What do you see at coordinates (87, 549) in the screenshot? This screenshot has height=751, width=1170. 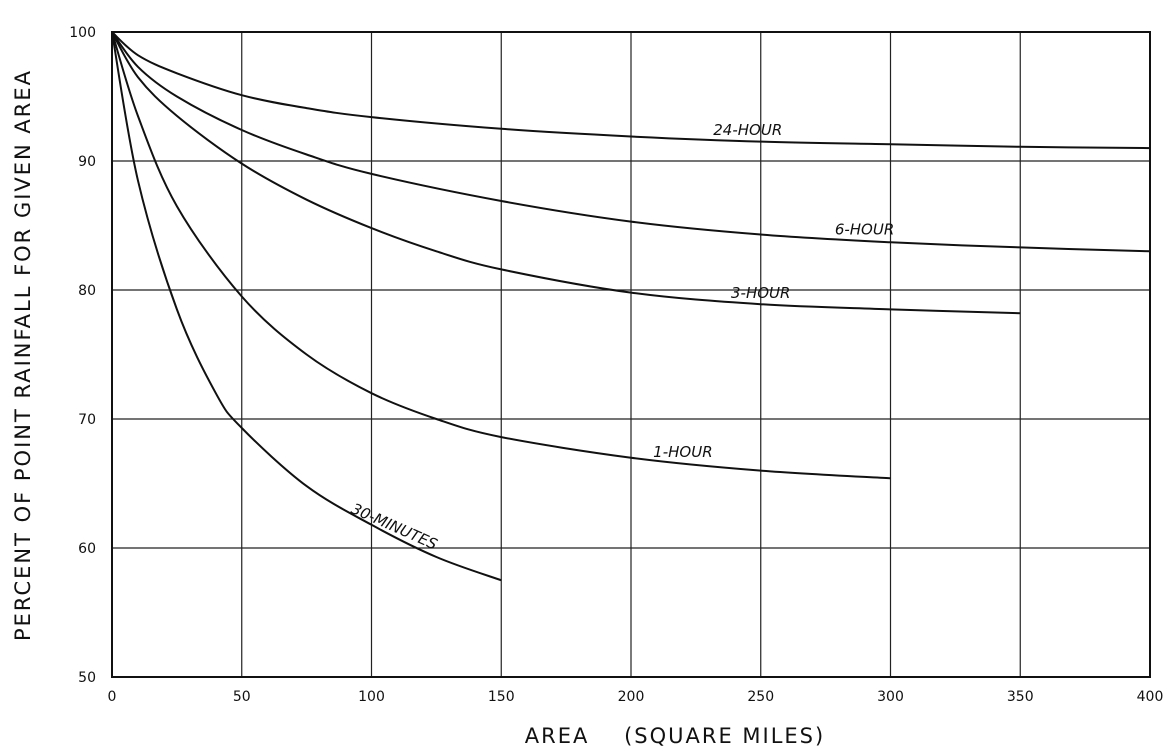 I see `y-tick-label: 60` at bounding box center [87, 549].